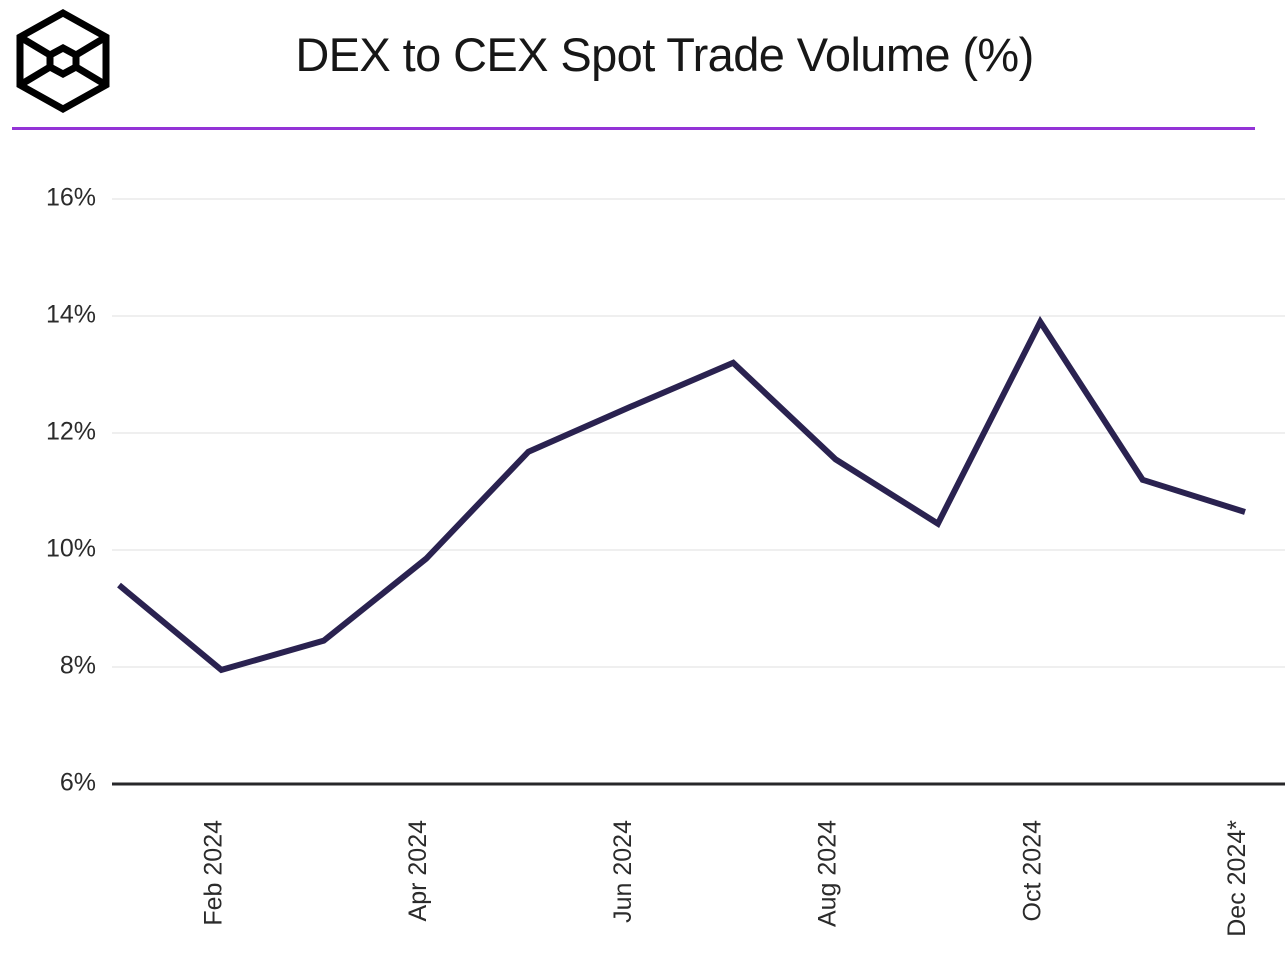 Image resolution: width=1285 pixels, height=968 pixels. Describe the element at coordinates (418, 871) in the screenshot. I see `x-axis-tick-label: Apr 2024` at that location.